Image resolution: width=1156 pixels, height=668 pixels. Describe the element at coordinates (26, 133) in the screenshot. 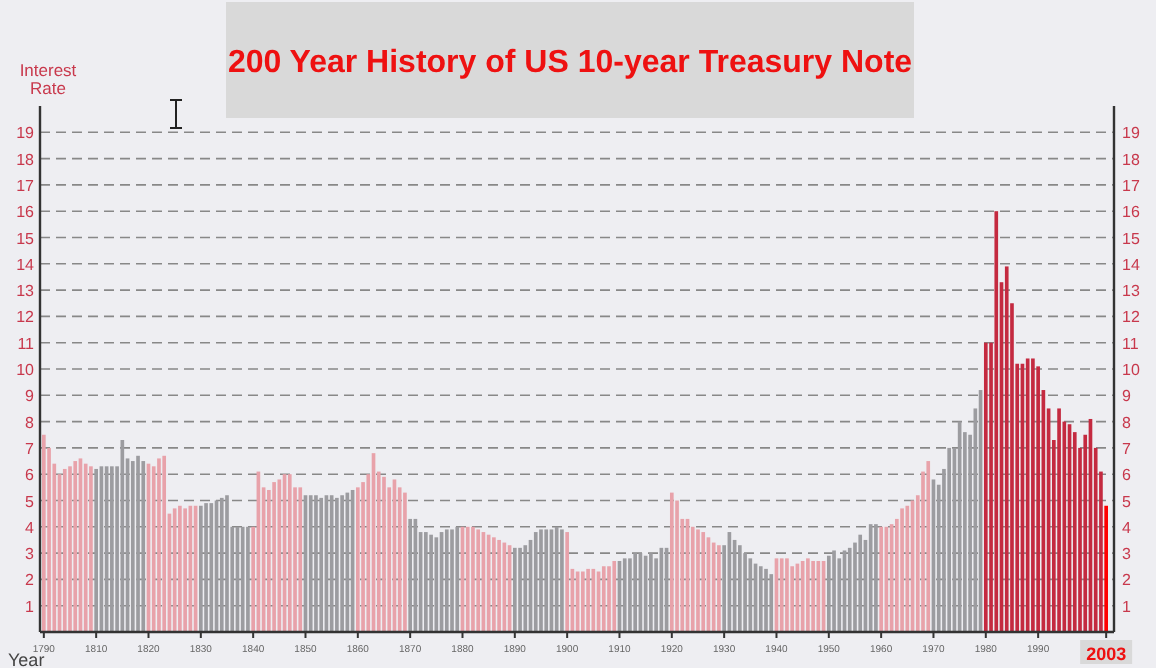

I see `y-tick-label: 19` at that location.